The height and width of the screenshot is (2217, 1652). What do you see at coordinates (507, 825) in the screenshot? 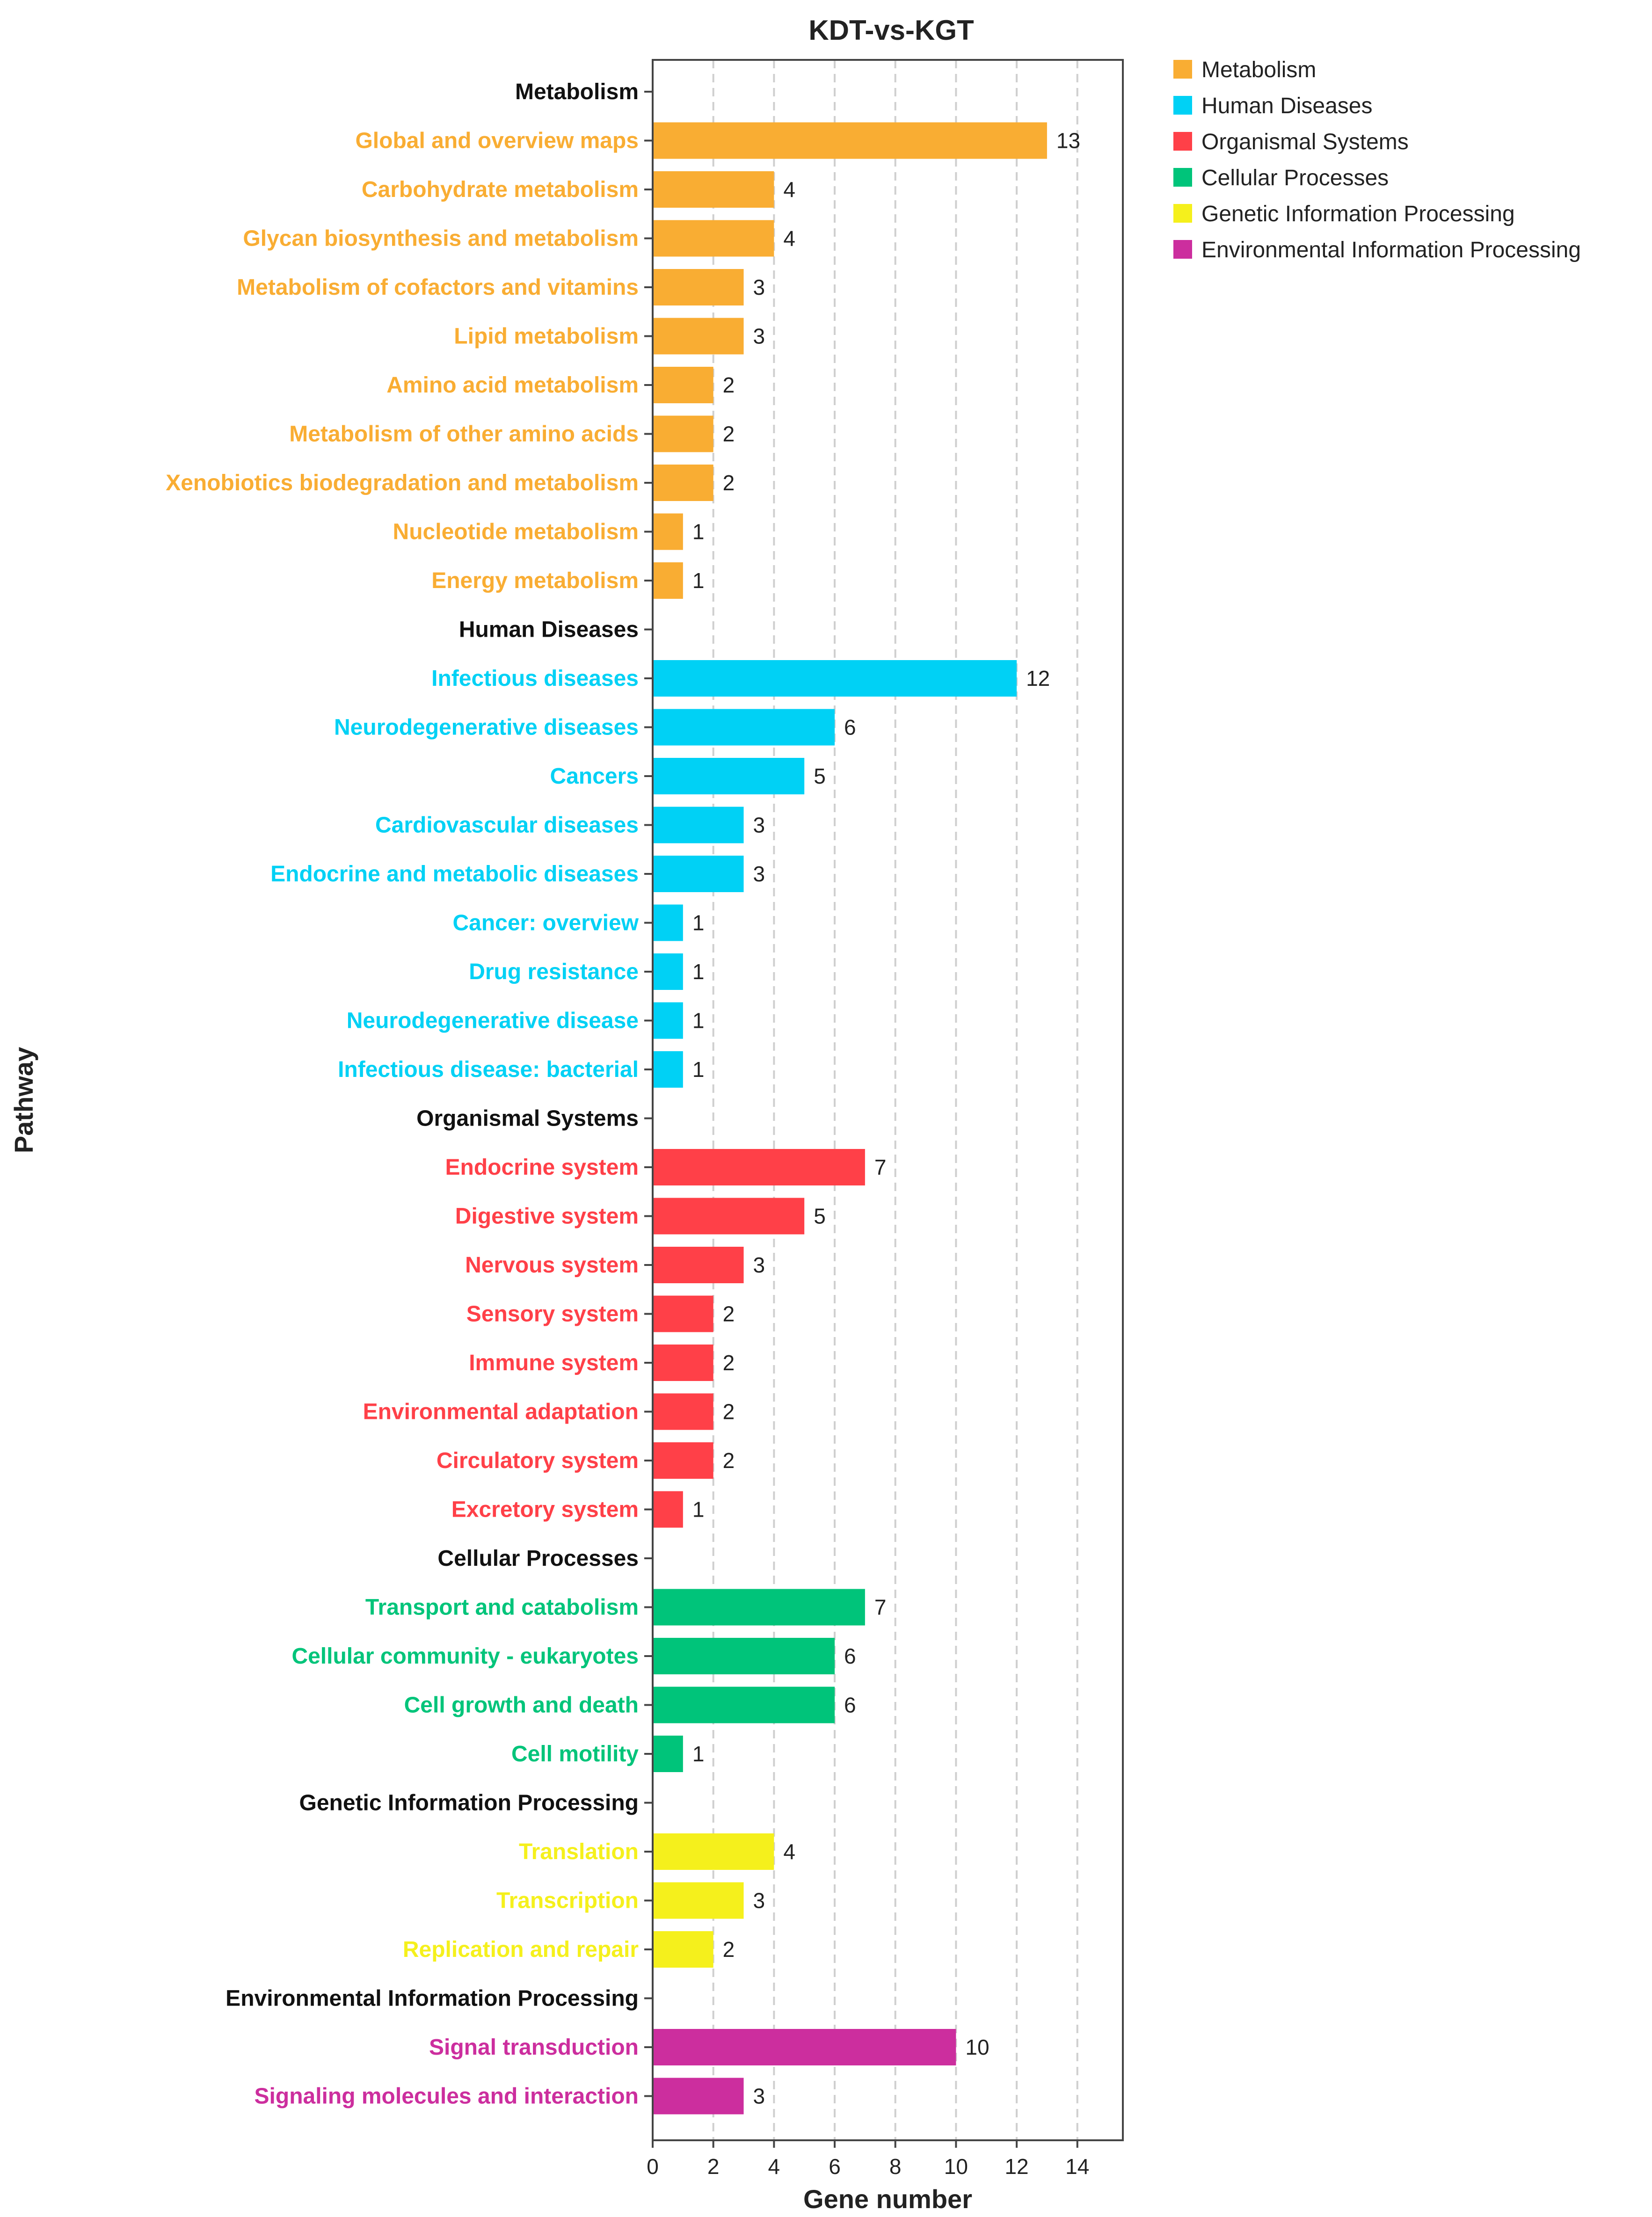
I see `pathway-label: Cardiovascular diseases` at bounding box center [507, 825].